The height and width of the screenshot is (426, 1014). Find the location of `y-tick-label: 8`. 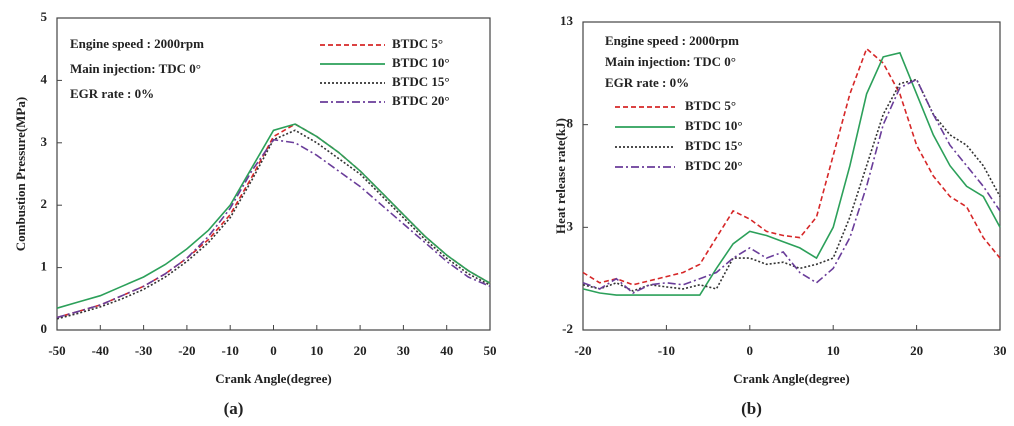

y-tick-label: 8 is located at coordinates (570, 123).